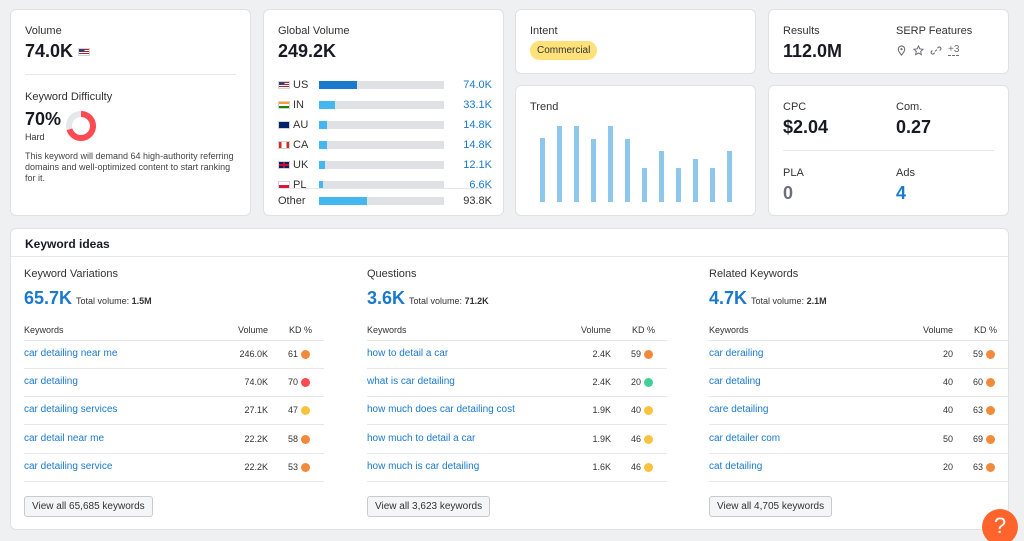  I want to click on global-volume-label: Global Volume, so click(314, 31).